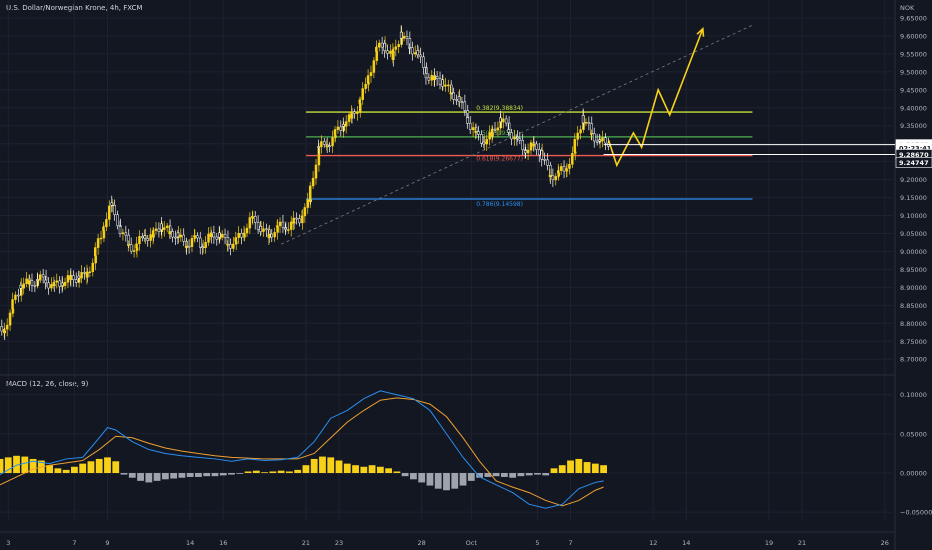 The height and width of the screenshot is (550, 932). I want to click on time-tick-label: 23, so click(339, 543).